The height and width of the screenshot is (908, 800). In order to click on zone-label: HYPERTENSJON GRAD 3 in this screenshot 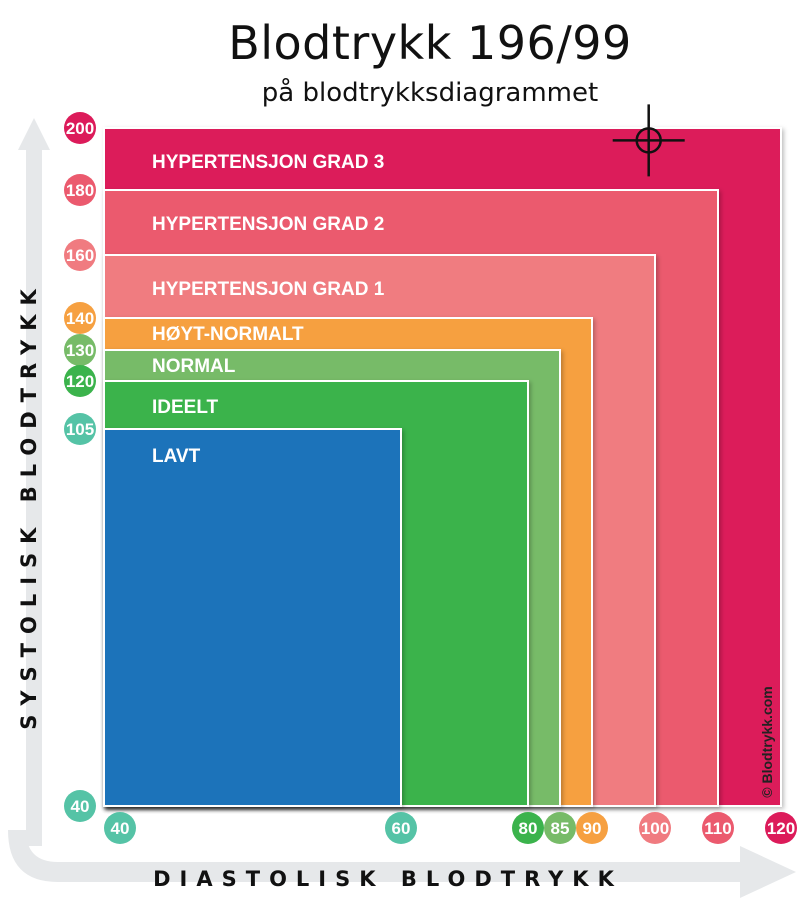, I will do `click(268, 162)`.